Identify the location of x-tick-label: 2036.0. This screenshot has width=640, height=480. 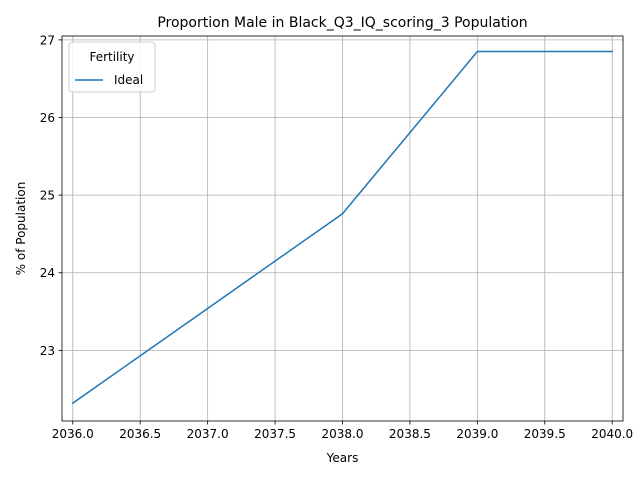
(73, 434).